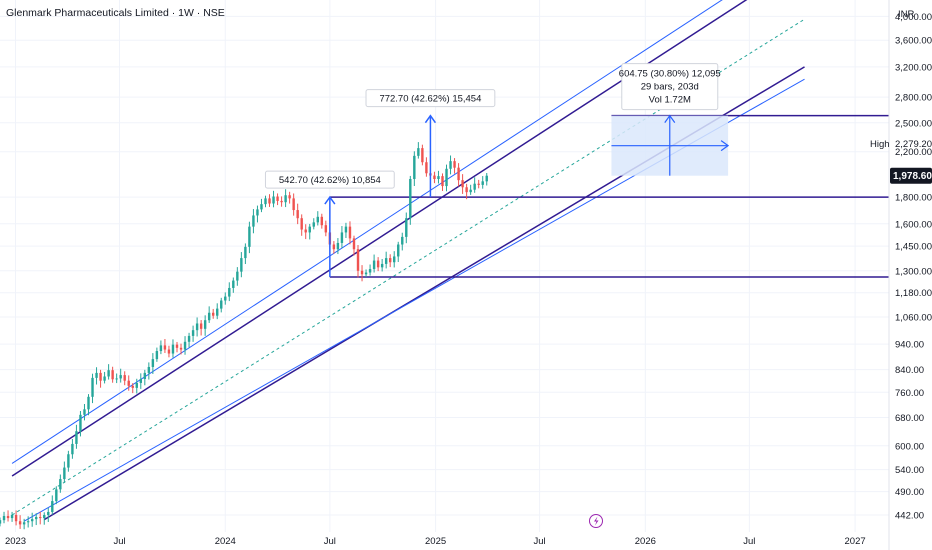 The height and width of the screenshot is (550, 932). I want to click on price-tick-label: 680.00, so click(909, 418).